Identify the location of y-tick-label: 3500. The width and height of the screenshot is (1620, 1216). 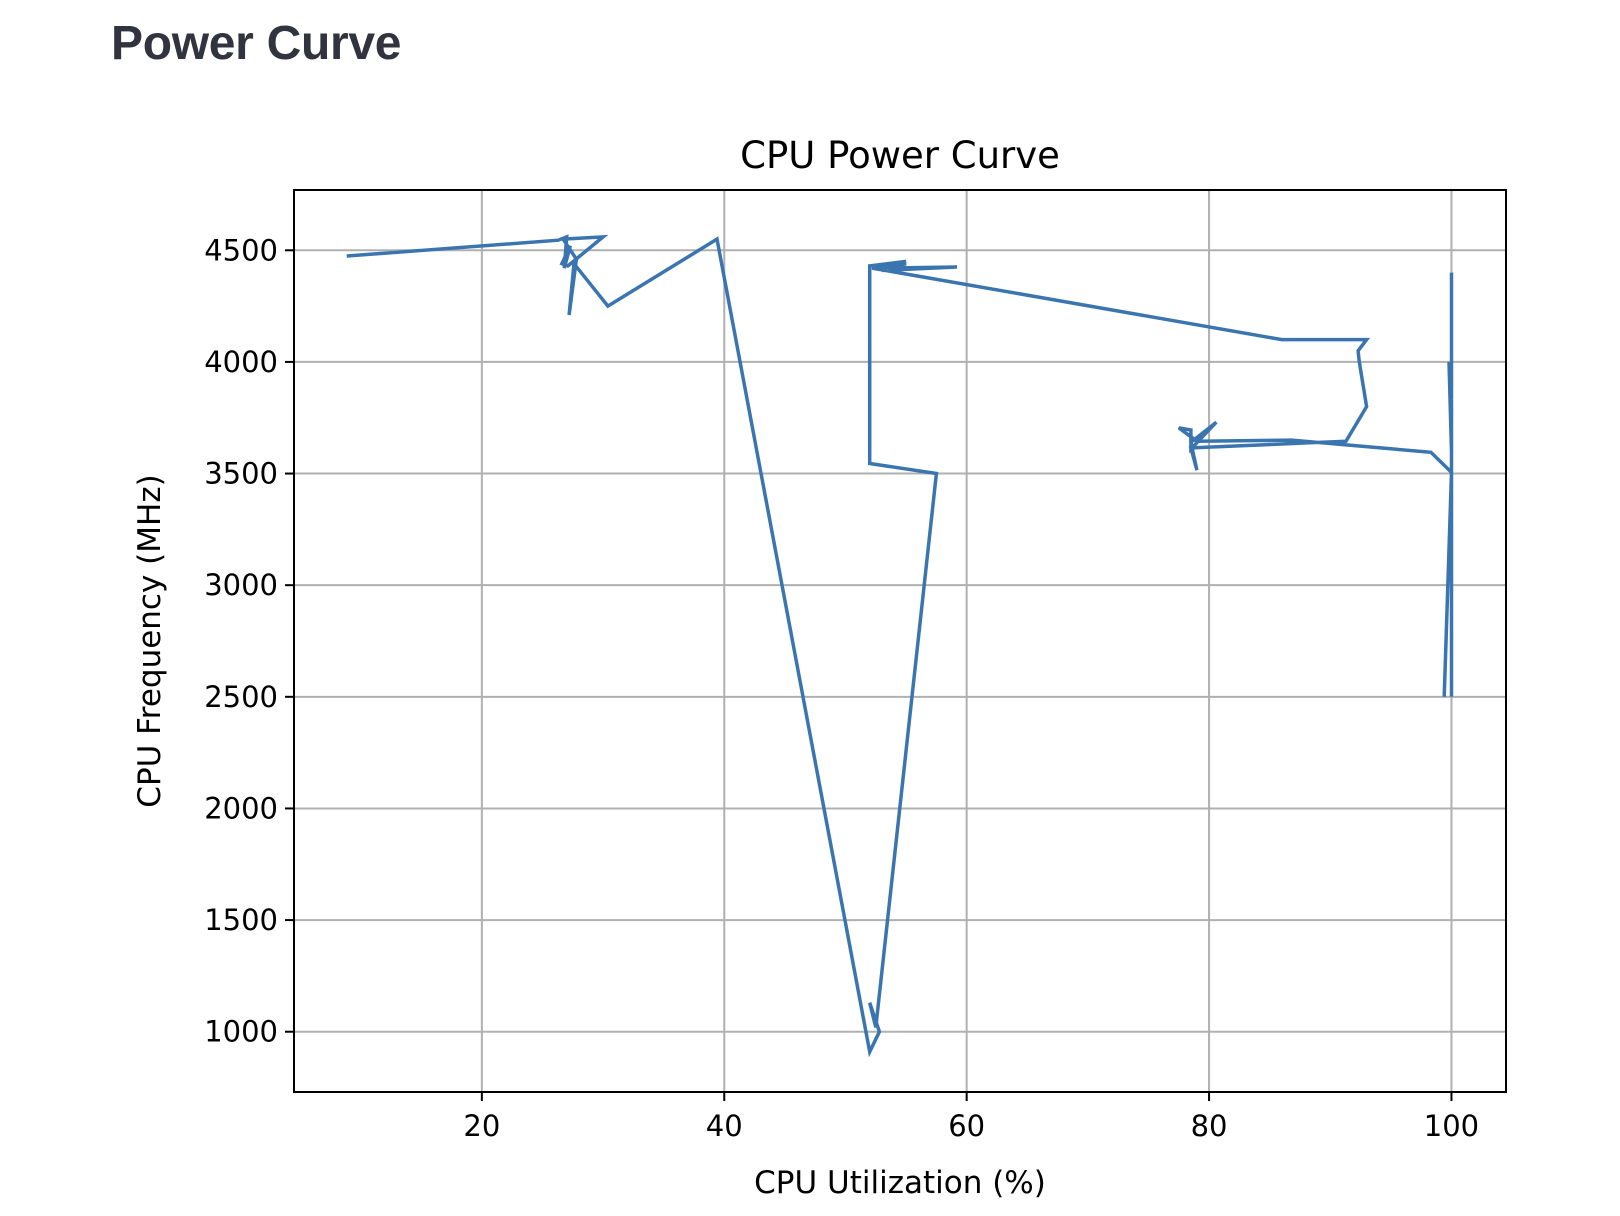
(241, 474).